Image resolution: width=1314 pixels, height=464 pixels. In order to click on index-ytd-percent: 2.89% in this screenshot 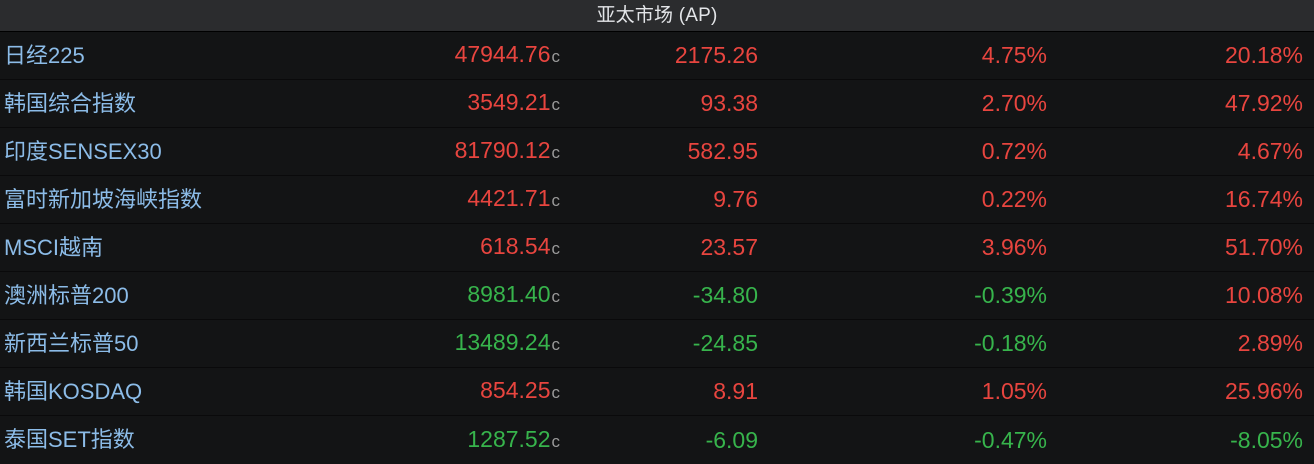, I will do `click(1270, 343)`.